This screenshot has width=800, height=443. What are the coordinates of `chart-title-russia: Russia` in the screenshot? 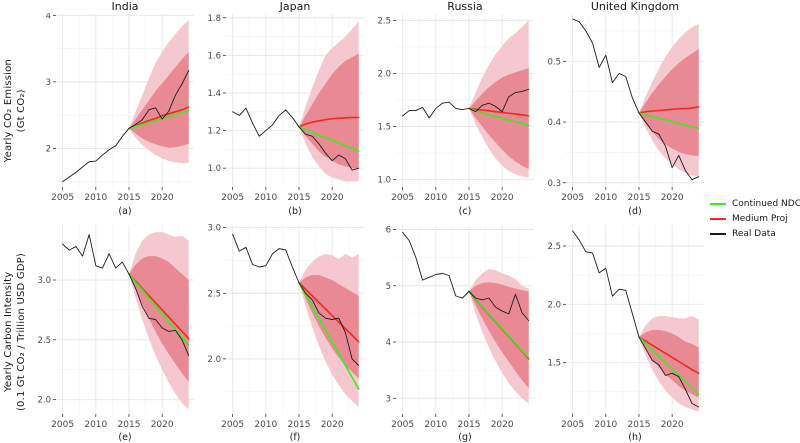 It's located at (465, 6).